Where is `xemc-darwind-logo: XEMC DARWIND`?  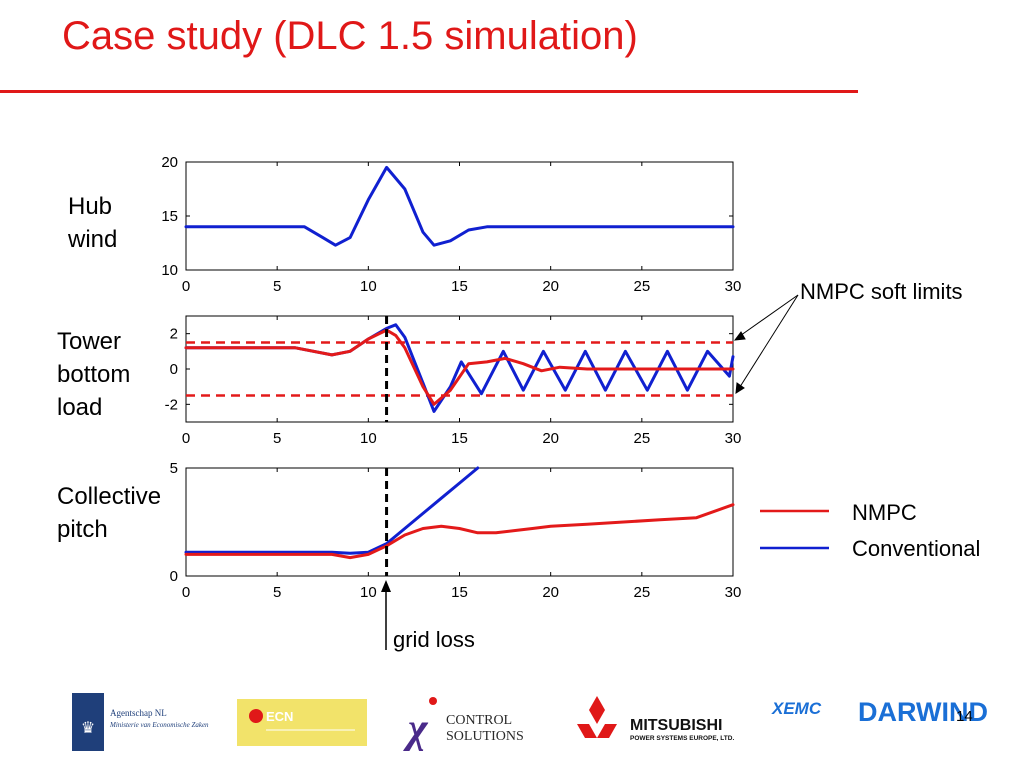 xemc-darwind-logo: XEMC DARWIND is located at coordinates (879, 712).